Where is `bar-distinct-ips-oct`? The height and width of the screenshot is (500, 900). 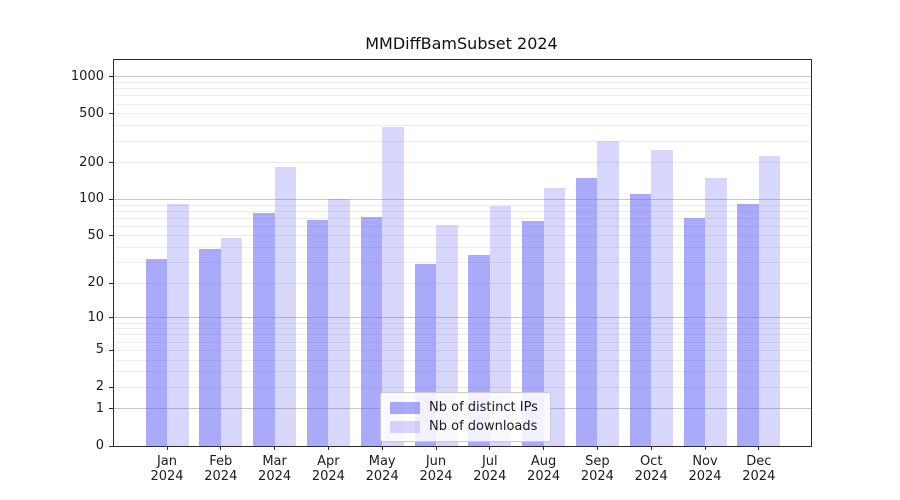 bar-distinct-ips-oct is located at coordinates (640, 320).